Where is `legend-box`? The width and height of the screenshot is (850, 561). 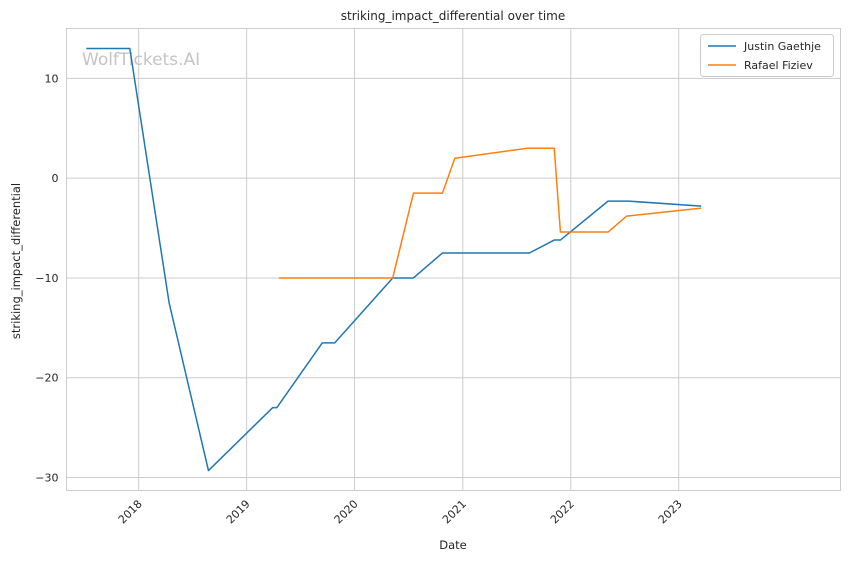 legend-box is located at coordinates (767, 55).